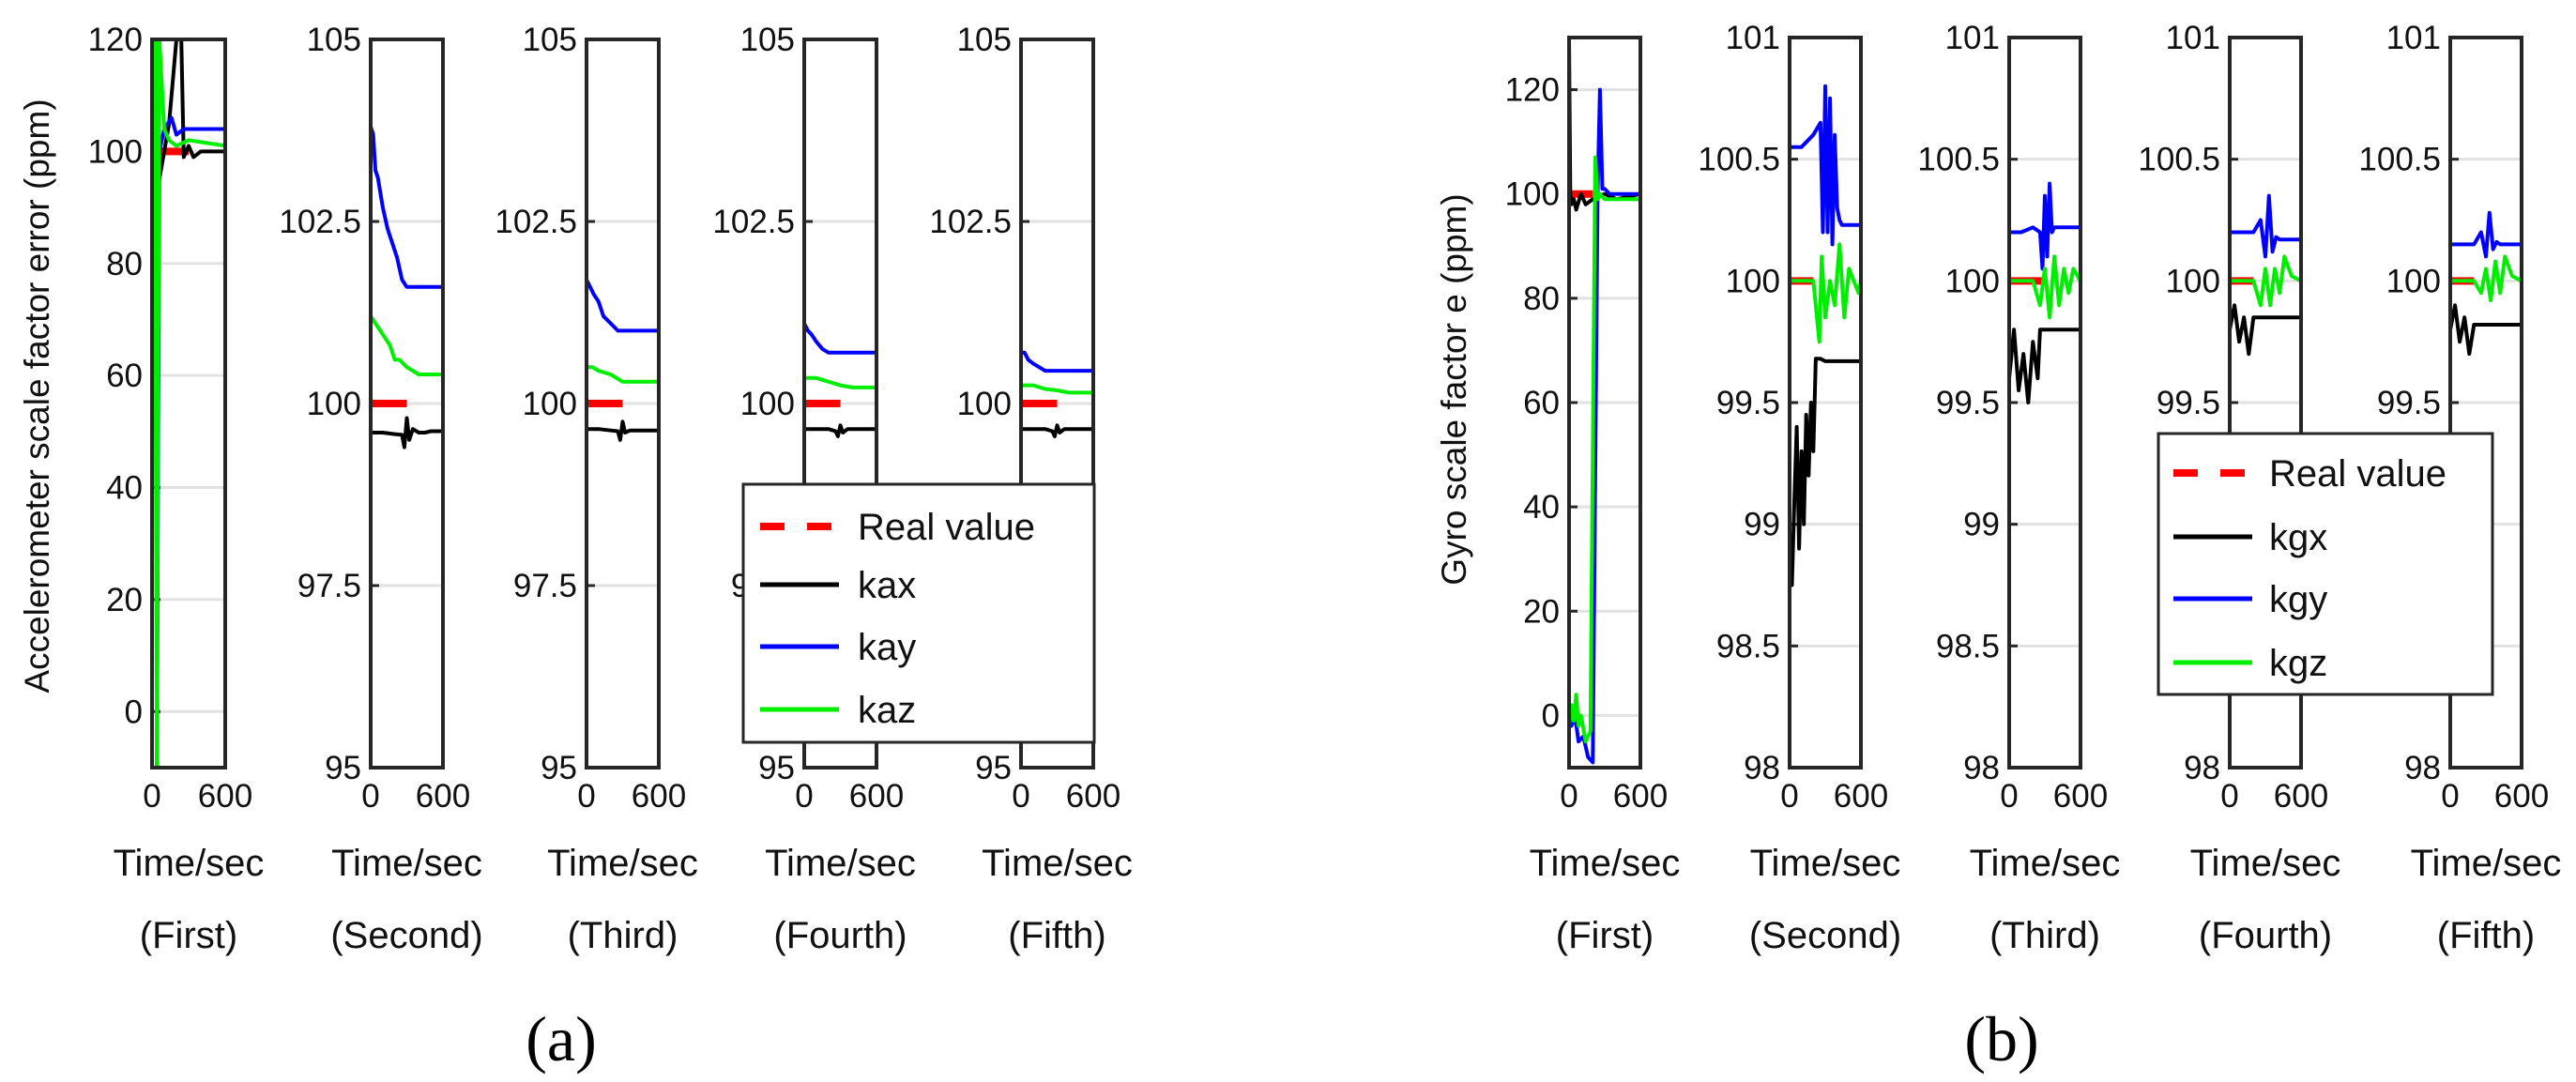 The height and width of the screenshot is (1082, 2576). What do you see at coordinates (887, 647) in the screenshot?
I see `legend-label: kay` at bounding box center [887, 647].